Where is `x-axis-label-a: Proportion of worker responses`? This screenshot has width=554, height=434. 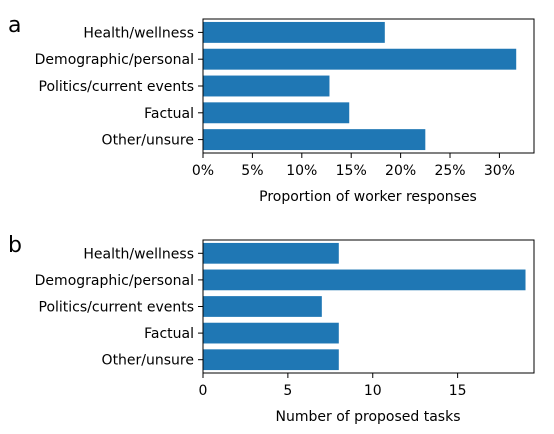 x-axis-label-a: Proportion of worker responses is located at coordinates (368, 197).